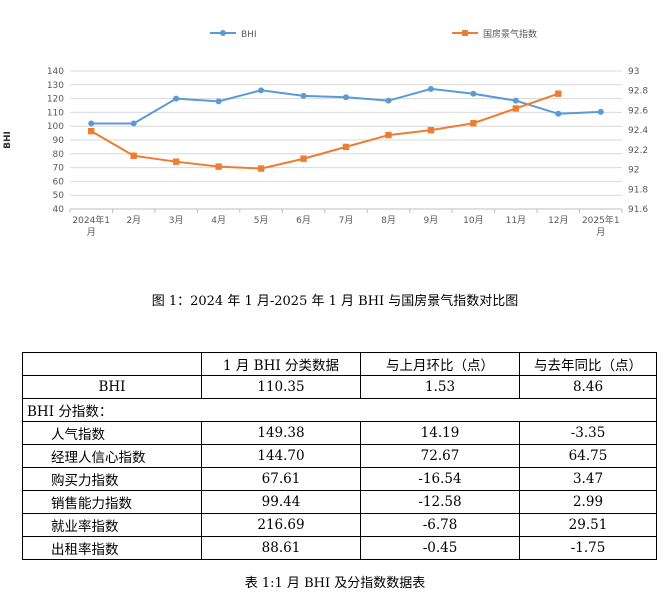  What do you see at coordinates (59, 210) in the screenshot?
I see `y-tick-label: 40` at bounding box center [59, 210].